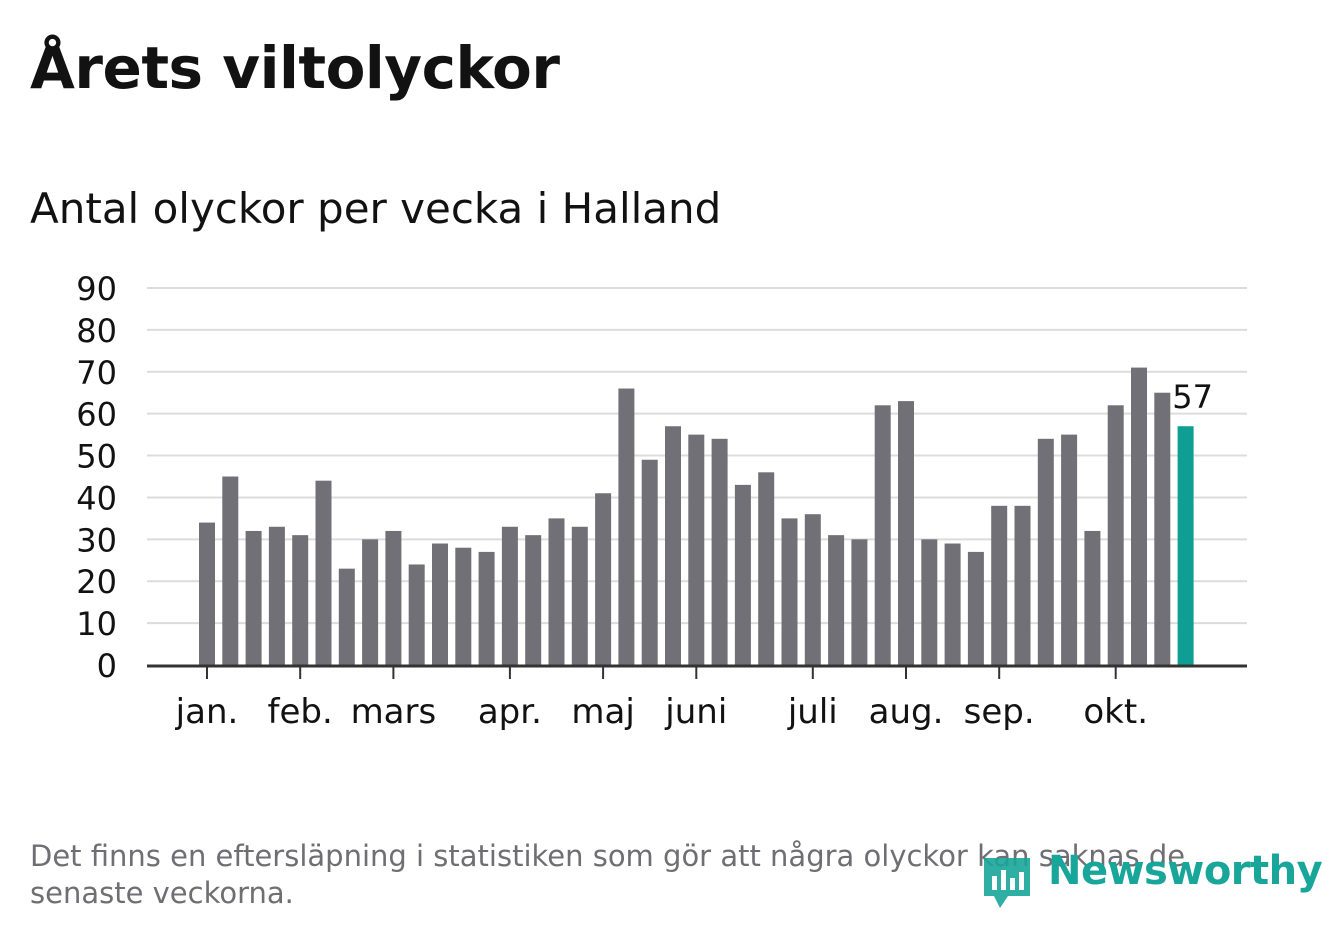  I want to click on x-tick-label: juni, so click(695, 712).